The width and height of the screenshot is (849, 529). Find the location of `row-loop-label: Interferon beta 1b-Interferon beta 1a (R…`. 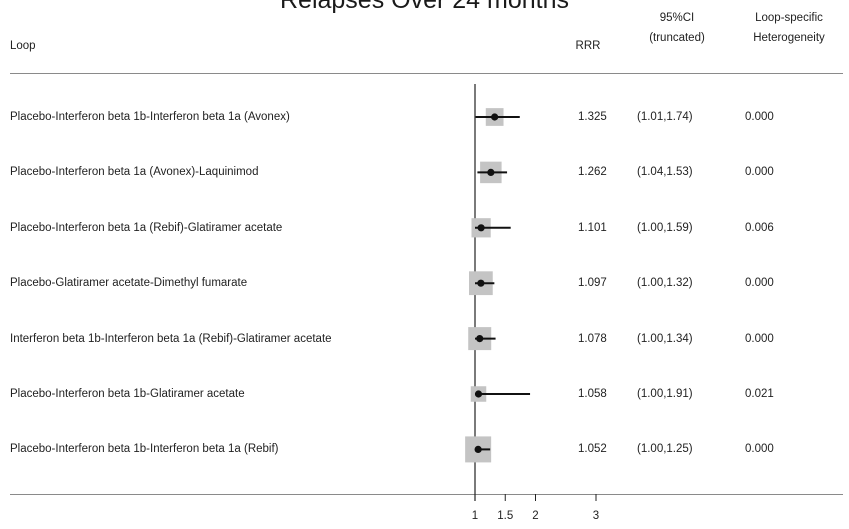

row-loop-label: Interferon beta 1b-Interferon beta 1a (R… is located at coordinates (171, 338).